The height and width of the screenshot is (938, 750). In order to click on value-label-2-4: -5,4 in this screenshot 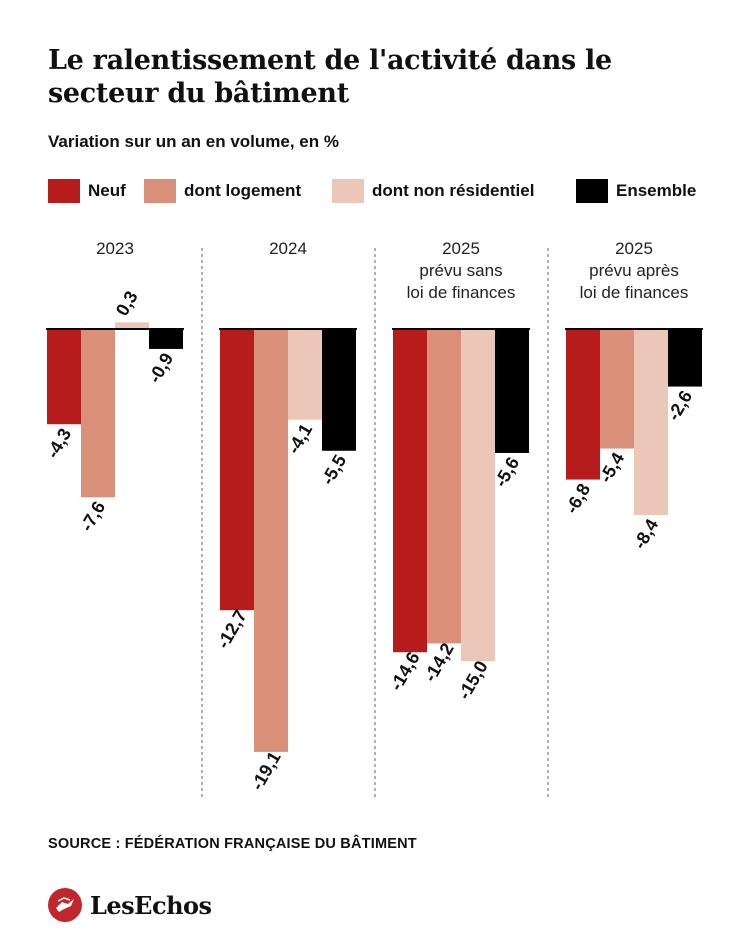, I will do `click(611, 467)`.